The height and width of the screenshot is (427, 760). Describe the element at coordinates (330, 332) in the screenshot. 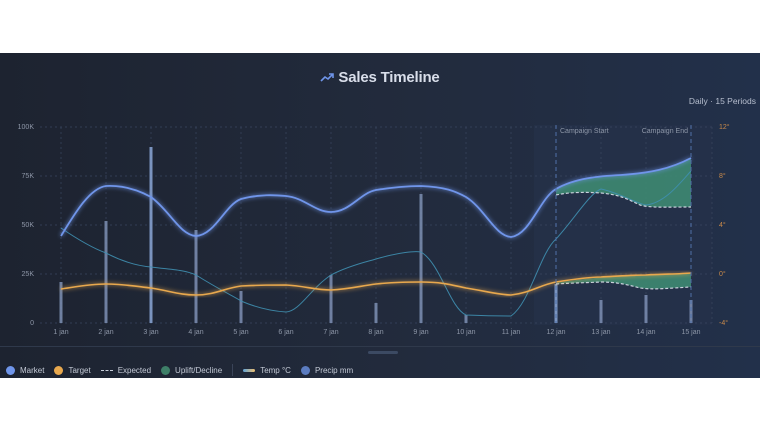

I see `svg-text: 7 jan` at that location.